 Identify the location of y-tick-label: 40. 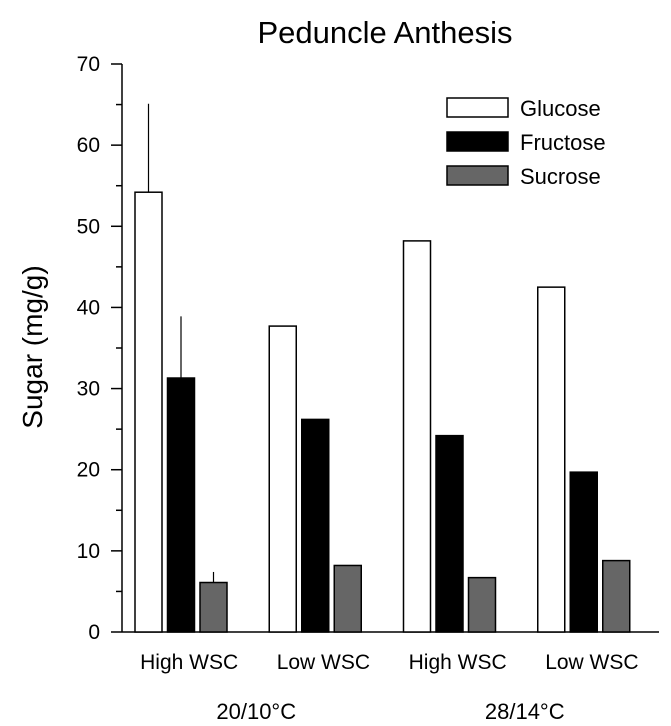
(88, 307).